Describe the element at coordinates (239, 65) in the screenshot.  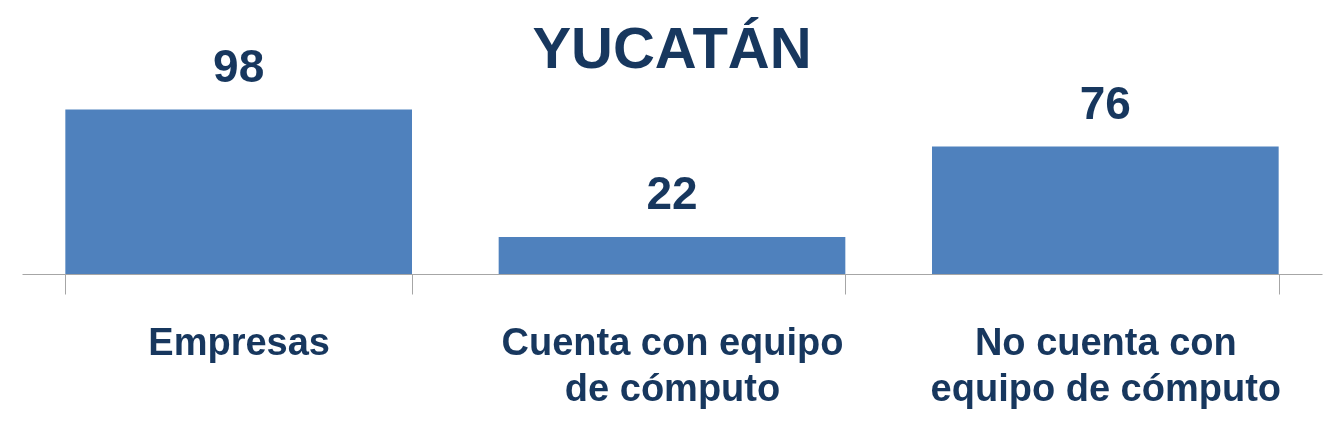
I see `data-label: 98` at that location.